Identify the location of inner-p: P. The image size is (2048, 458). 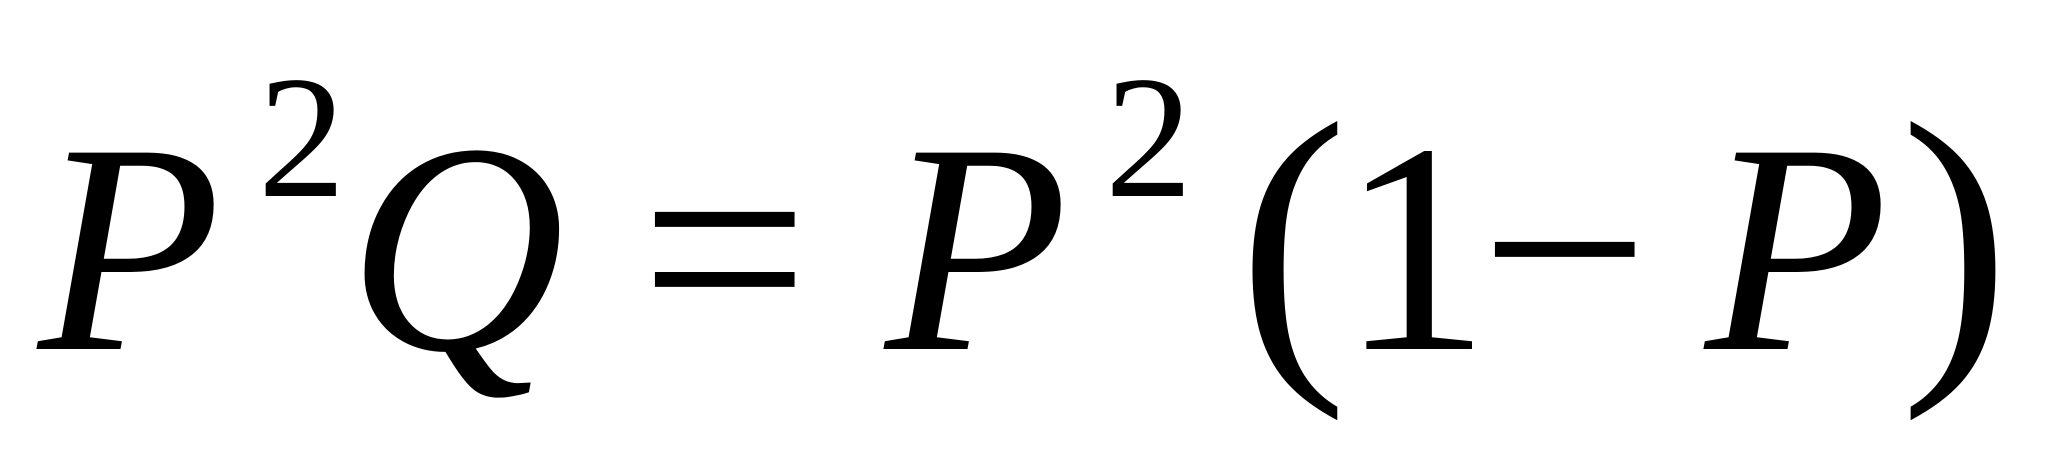
(1797, 248).